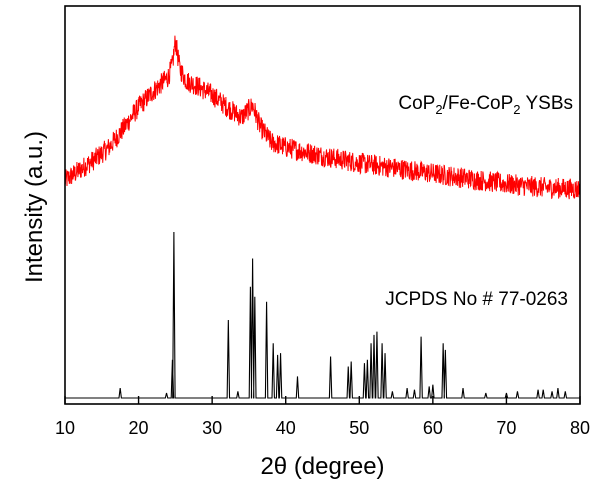 The height and width of the screenshot is (486, 597). What do you see at coordinates (580, 428) in the screenshot?
I see `x-tick-label: 80` at bounding box center [580, 428].